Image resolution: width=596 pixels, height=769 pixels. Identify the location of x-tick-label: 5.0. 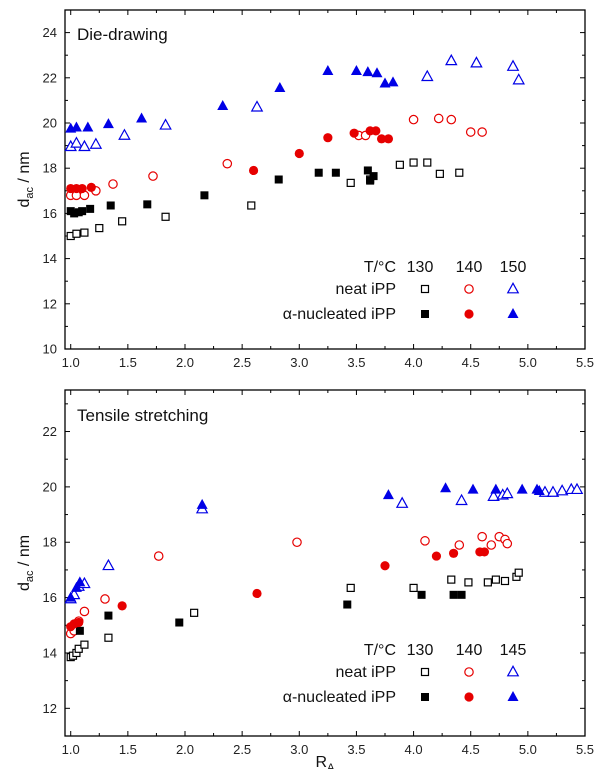
(528, 749).